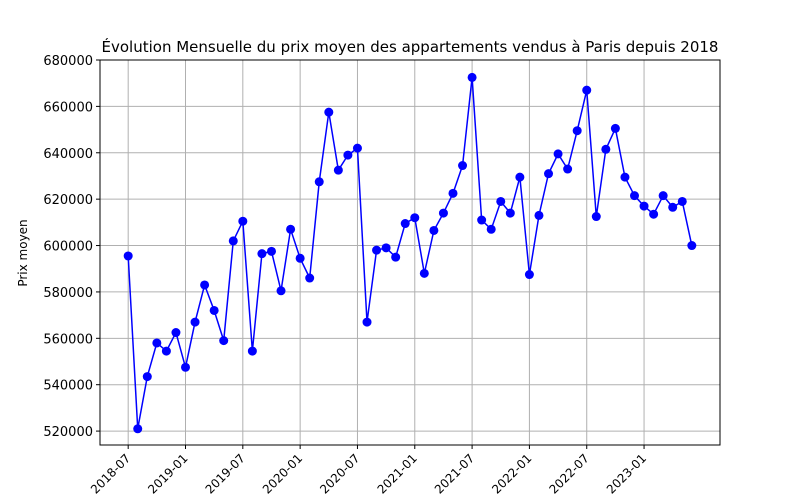 The image size is (800, 500). What do you see at coordinates (68, 61) in the screenshot?
I see `y-tick-label: 680000` at bounding box center [68, 61].